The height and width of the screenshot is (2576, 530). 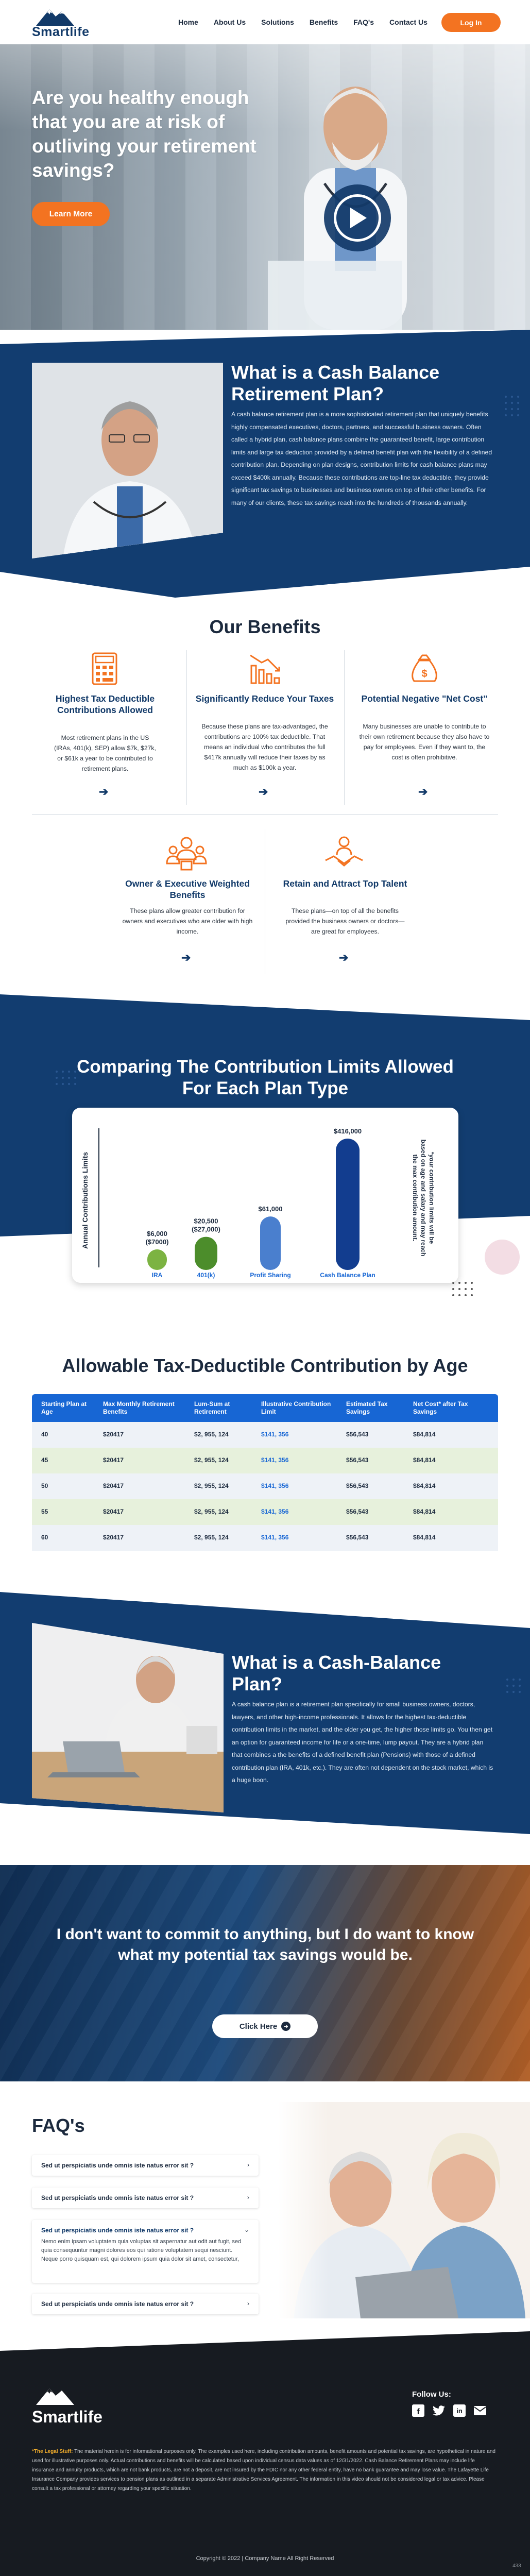 I want to click on login-button: Log In, so click(x=471, y=22).